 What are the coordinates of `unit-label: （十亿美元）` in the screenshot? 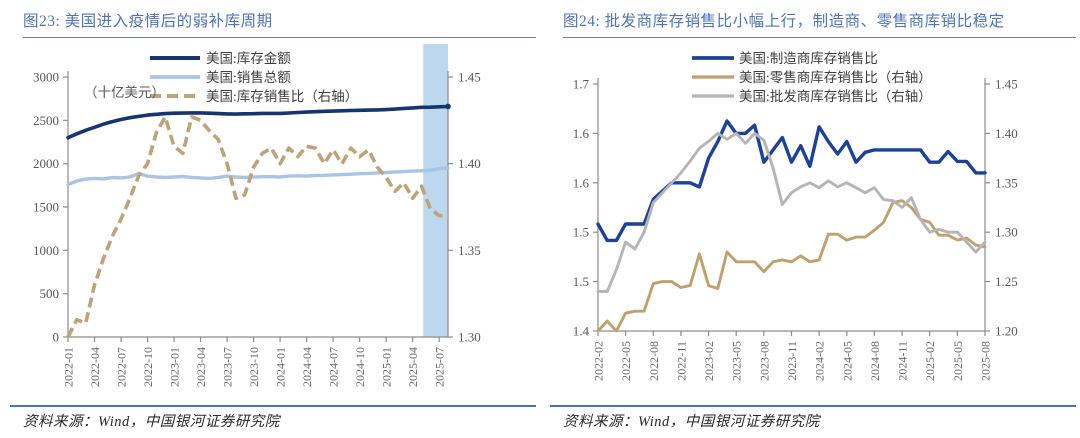 It's located at (124, 92).